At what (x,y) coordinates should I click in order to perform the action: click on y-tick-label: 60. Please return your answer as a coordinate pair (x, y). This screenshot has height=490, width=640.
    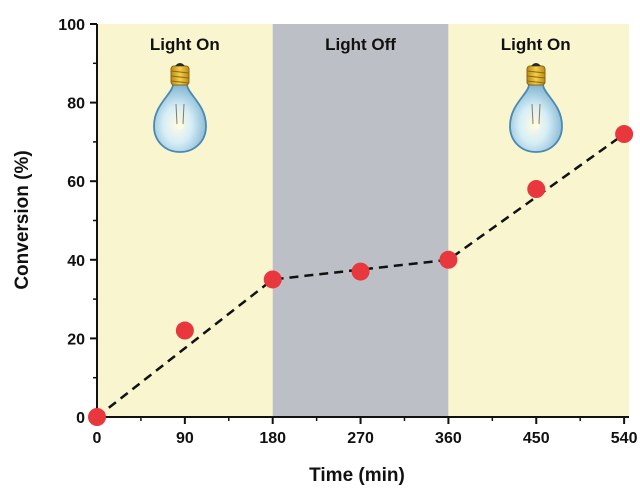
    Looking at the image, I should click on (76, 182).